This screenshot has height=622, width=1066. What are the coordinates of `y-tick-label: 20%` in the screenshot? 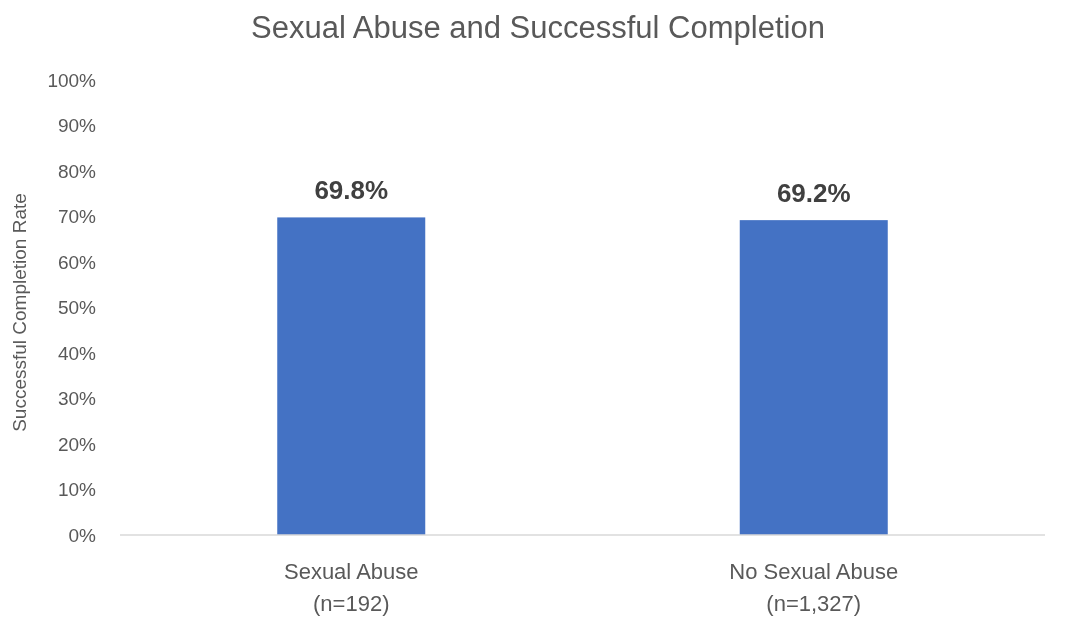 It's located at (77, 444).